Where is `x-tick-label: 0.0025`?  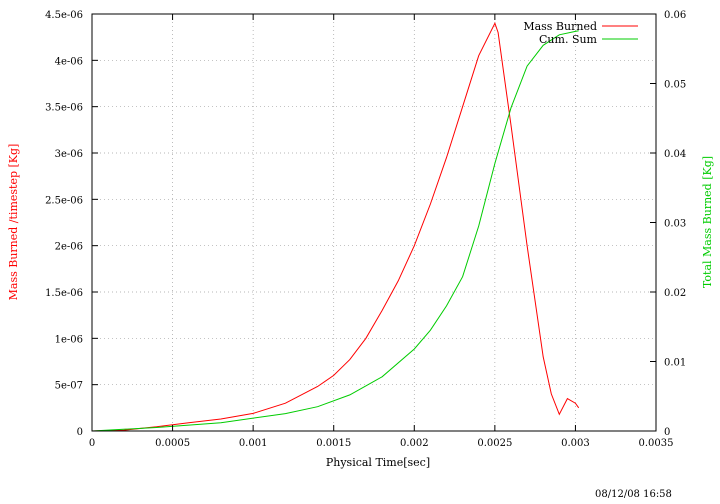
x-tick-label: 0.0025 is located at coordinates (494, 443).